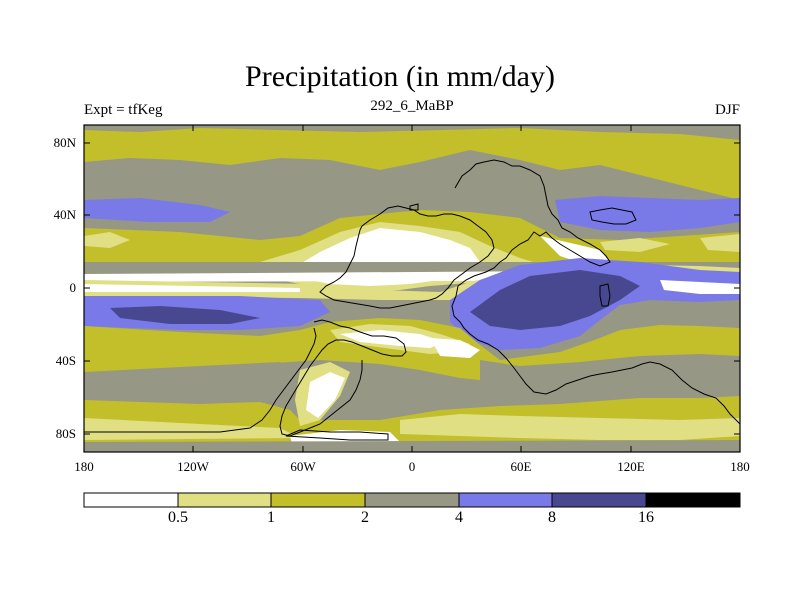  What do you see at coordinates (73, 287) in the screenshot?
I see `lat-label-0: 0` at bounding box center [73, 287].